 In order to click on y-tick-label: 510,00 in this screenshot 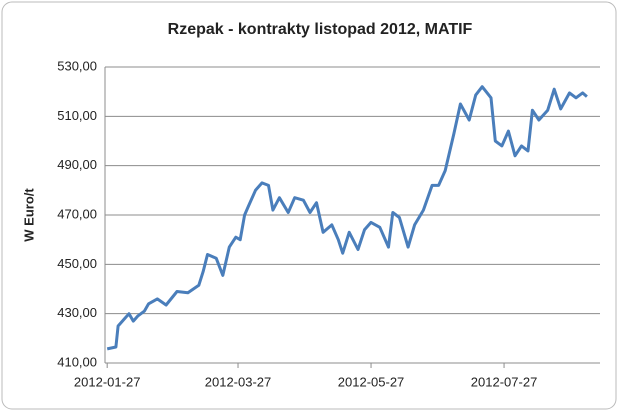, I will do `click(77, 115)`.